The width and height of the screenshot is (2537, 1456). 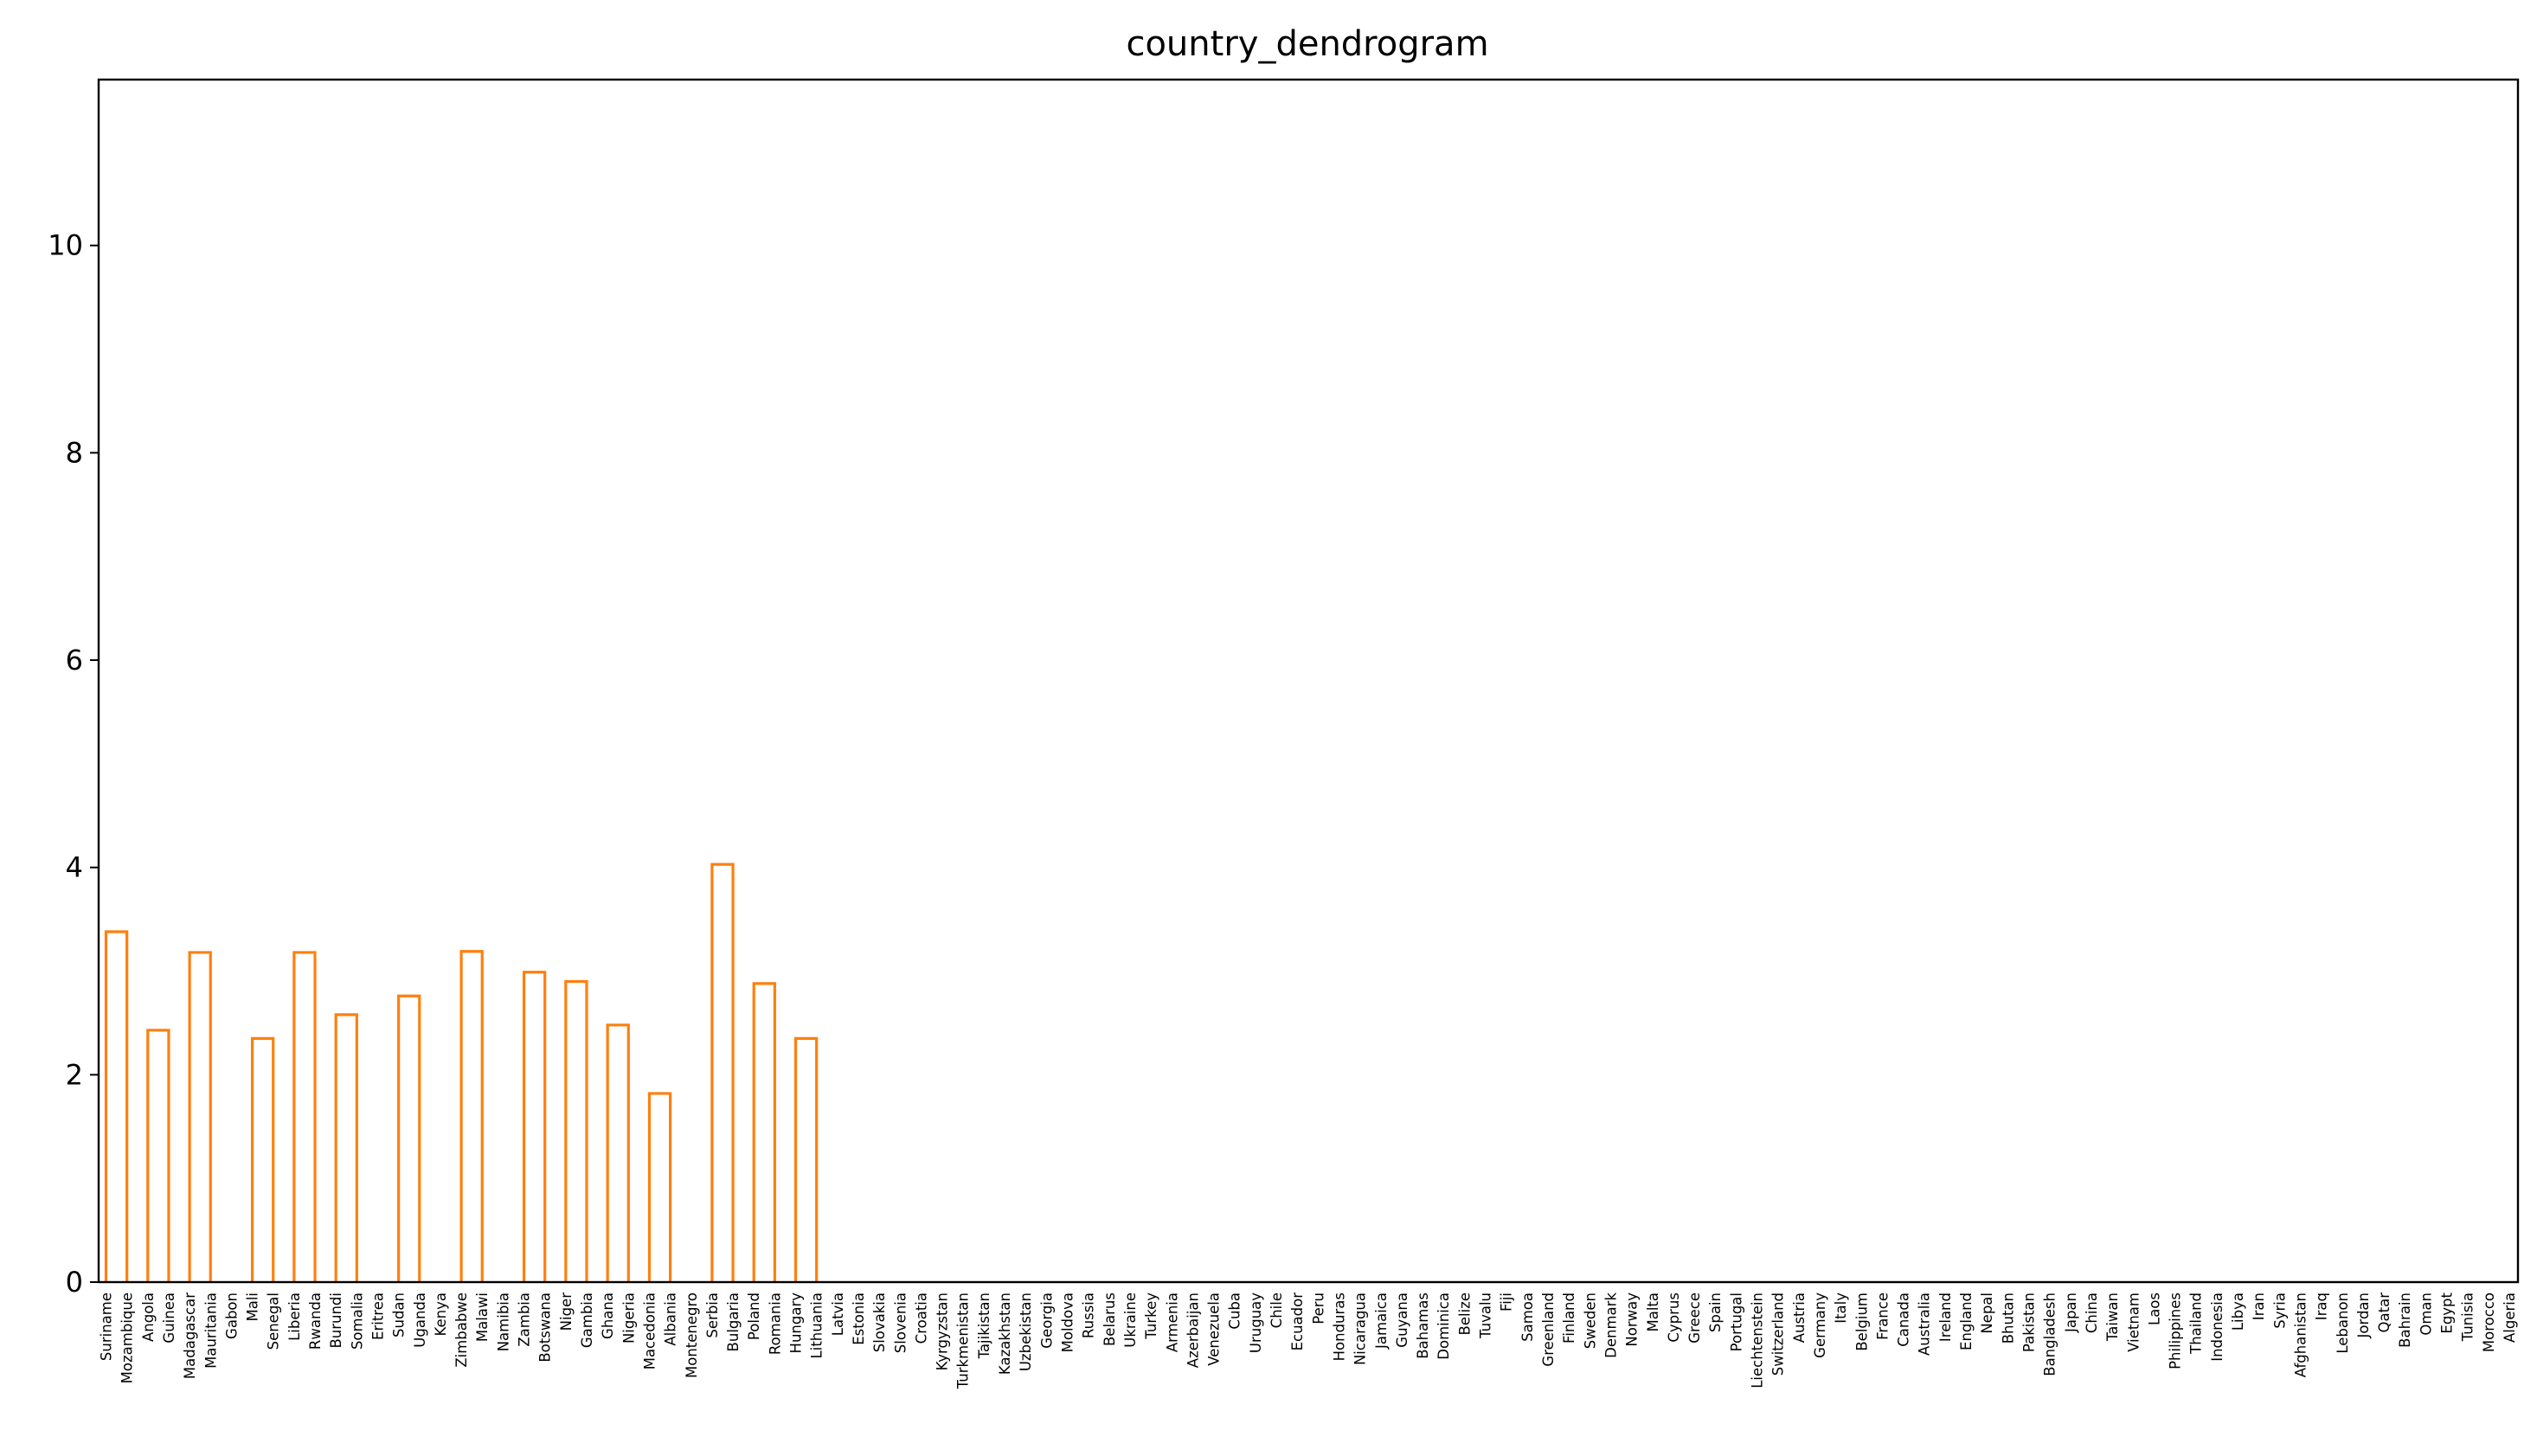 I want to click on leaf-label: Zimbabwe, so click(x=462, y=1330).